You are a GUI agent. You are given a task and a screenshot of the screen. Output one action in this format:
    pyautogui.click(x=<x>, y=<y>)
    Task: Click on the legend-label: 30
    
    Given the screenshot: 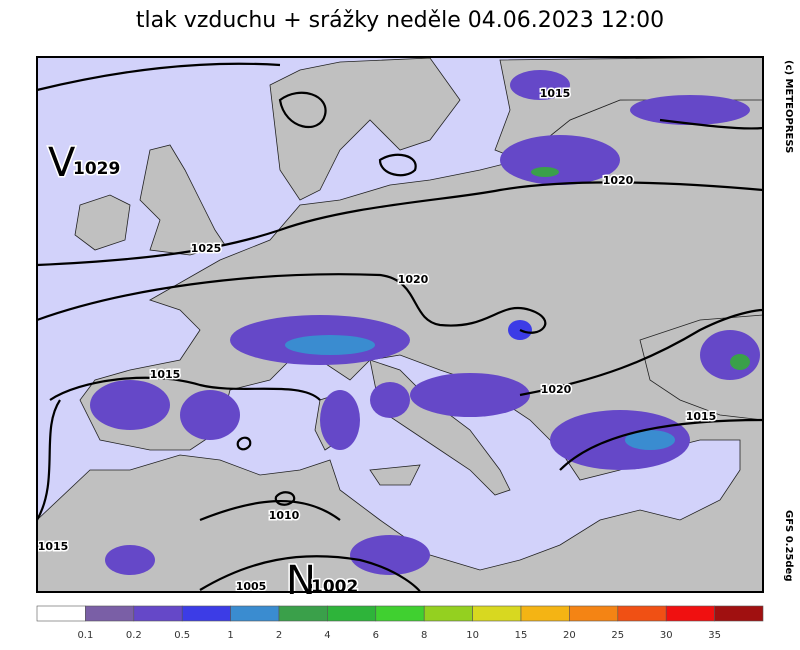 What is the action you would take?
    pyautogui.click(x=666, y=635)
    